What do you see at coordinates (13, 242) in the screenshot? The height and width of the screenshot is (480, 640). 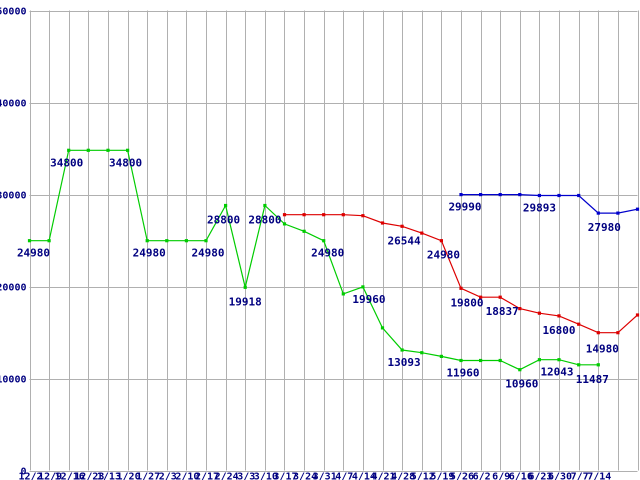 I see `y-axis-labels: 0 10000 20000 30000 40000 50000` at bounding box center [13, 242].